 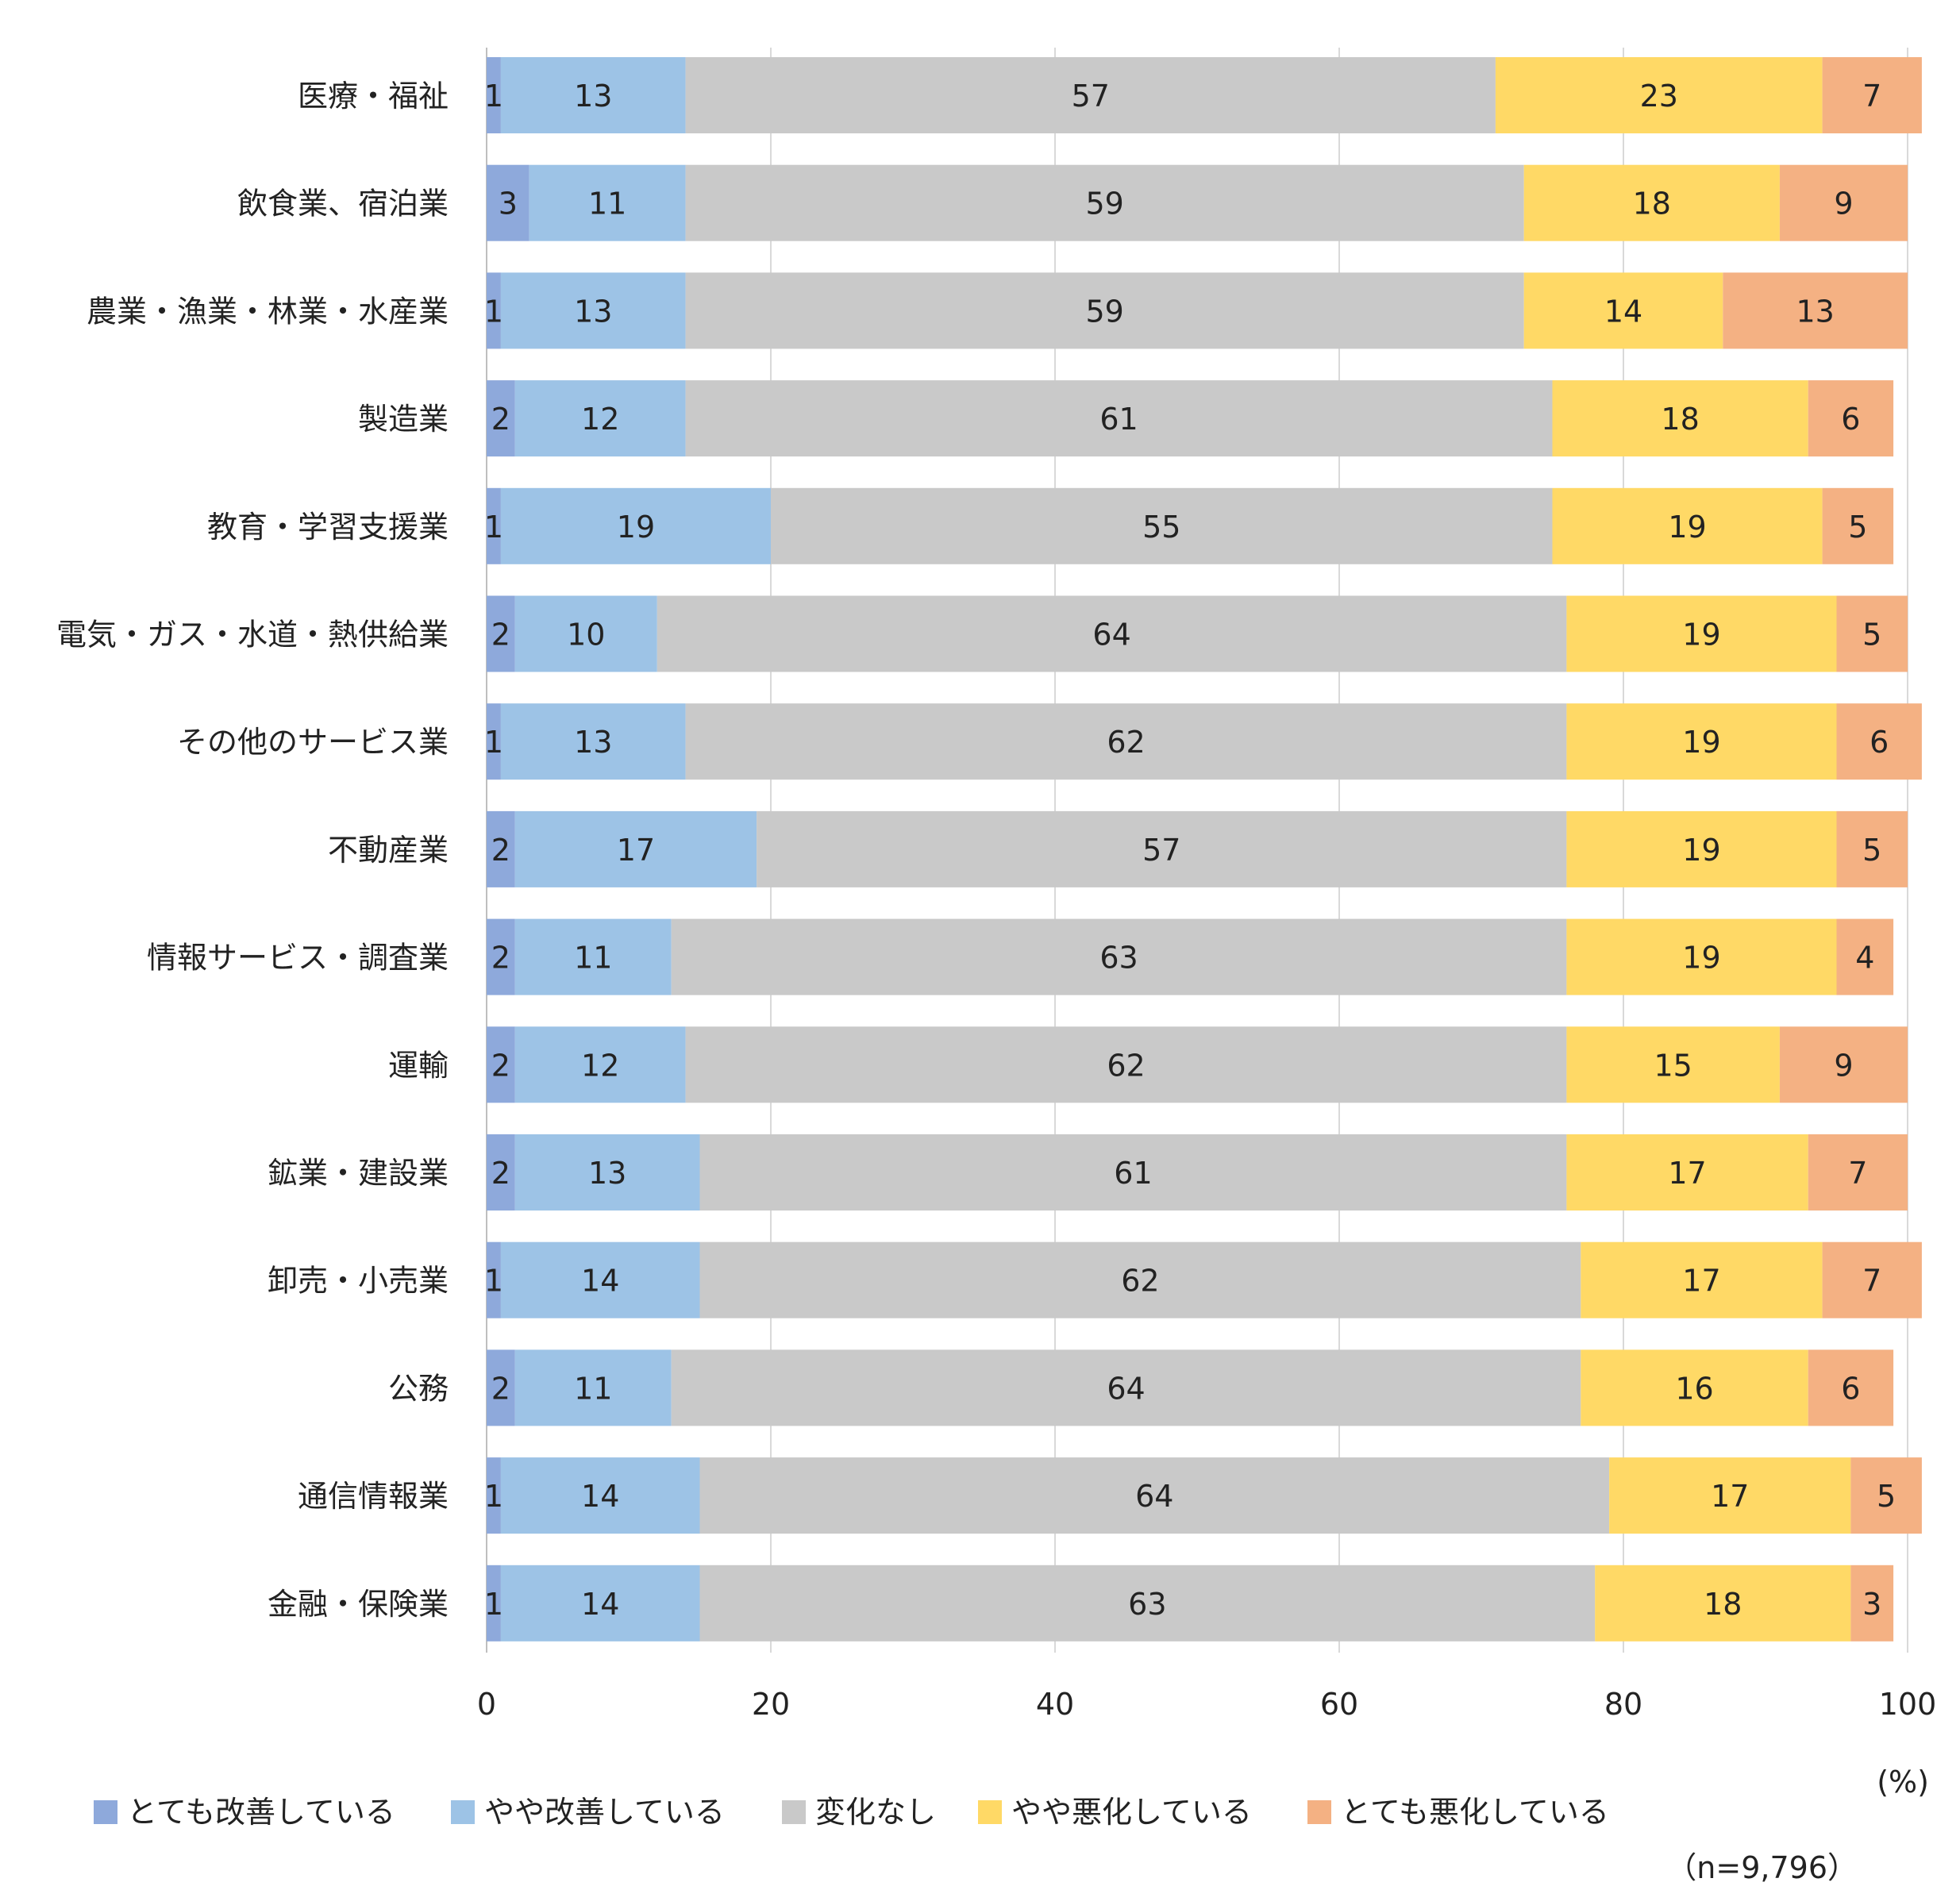 I want to click on bar-value-label: 15, so click(x=1673, y=1065).